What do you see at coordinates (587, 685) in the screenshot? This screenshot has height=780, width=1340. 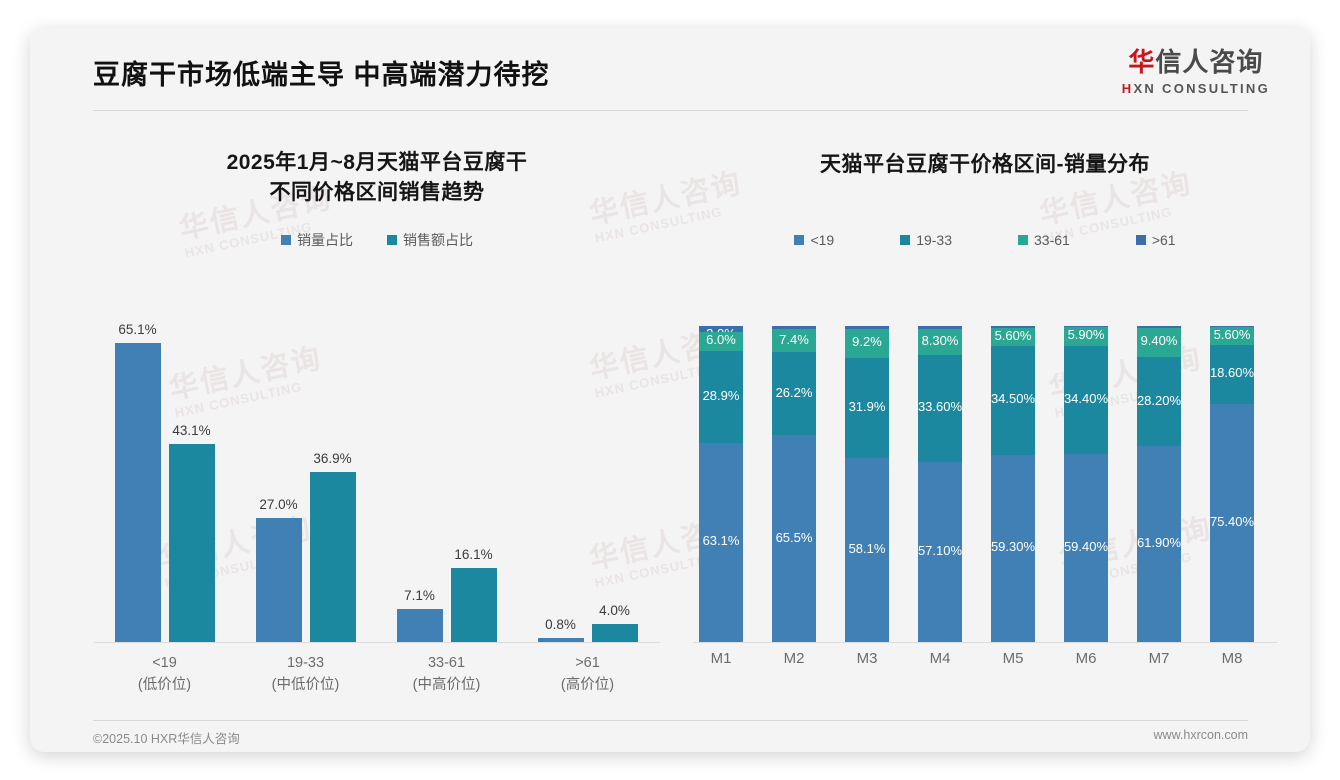 I see `x-axis-label-tier: (高价位)` at bounding box center [587, 685].